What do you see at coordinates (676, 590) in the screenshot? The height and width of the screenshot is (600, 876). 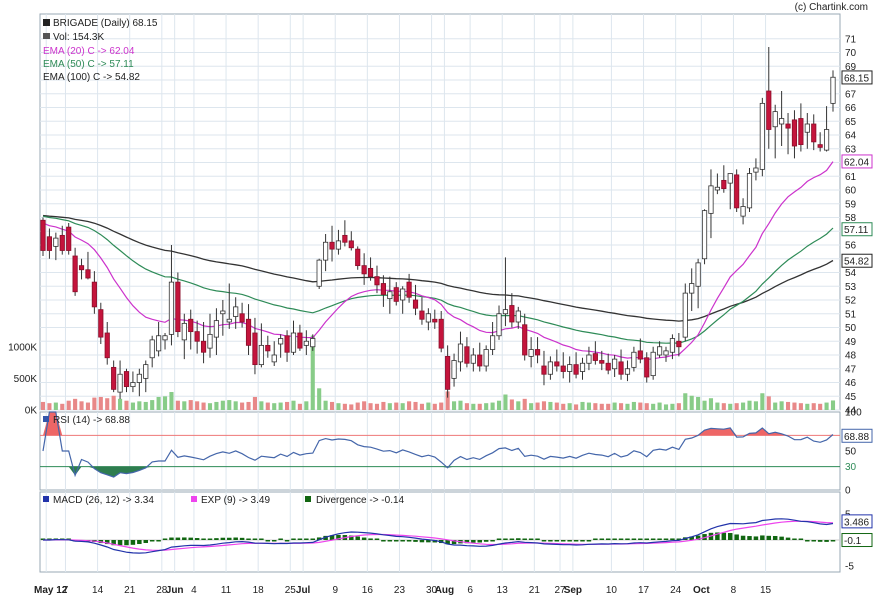 I see `x-axis-label: 24` at bounding box center [676, 590].